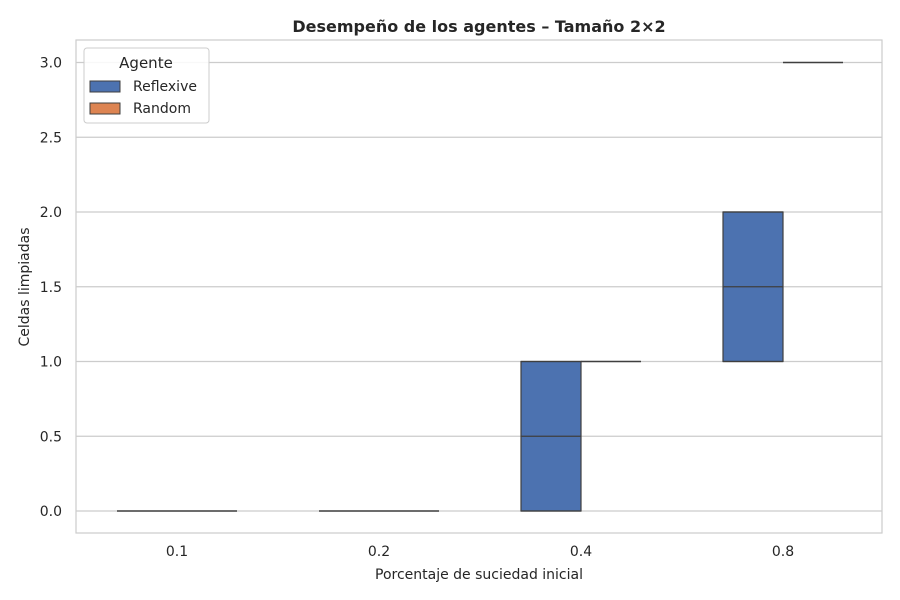 The height and width of the screenshot is (600, 900). What do you see at coordinates (51, 64) in the screenshot?
I see `y-tick-label: 3.0` at bounding box center [51, 64].